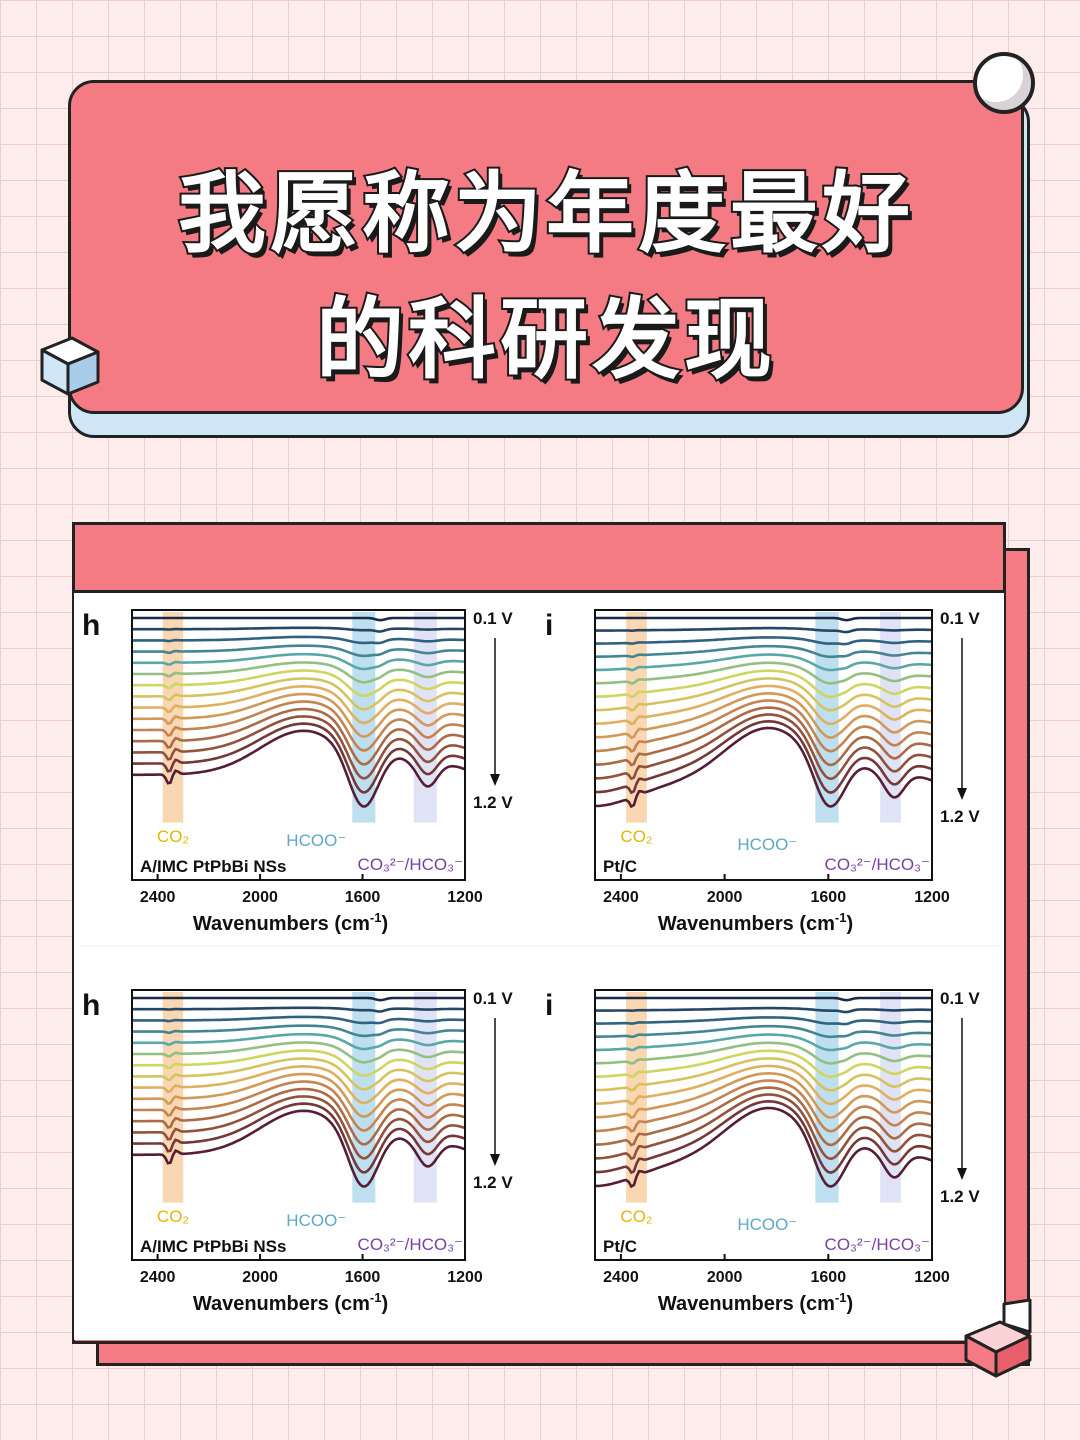 The width and height of the screenshot is (1080, 1440). Describe the element at coordinates (998, 1338) in the screenshot. I see `cube-icon-pink` at that location.